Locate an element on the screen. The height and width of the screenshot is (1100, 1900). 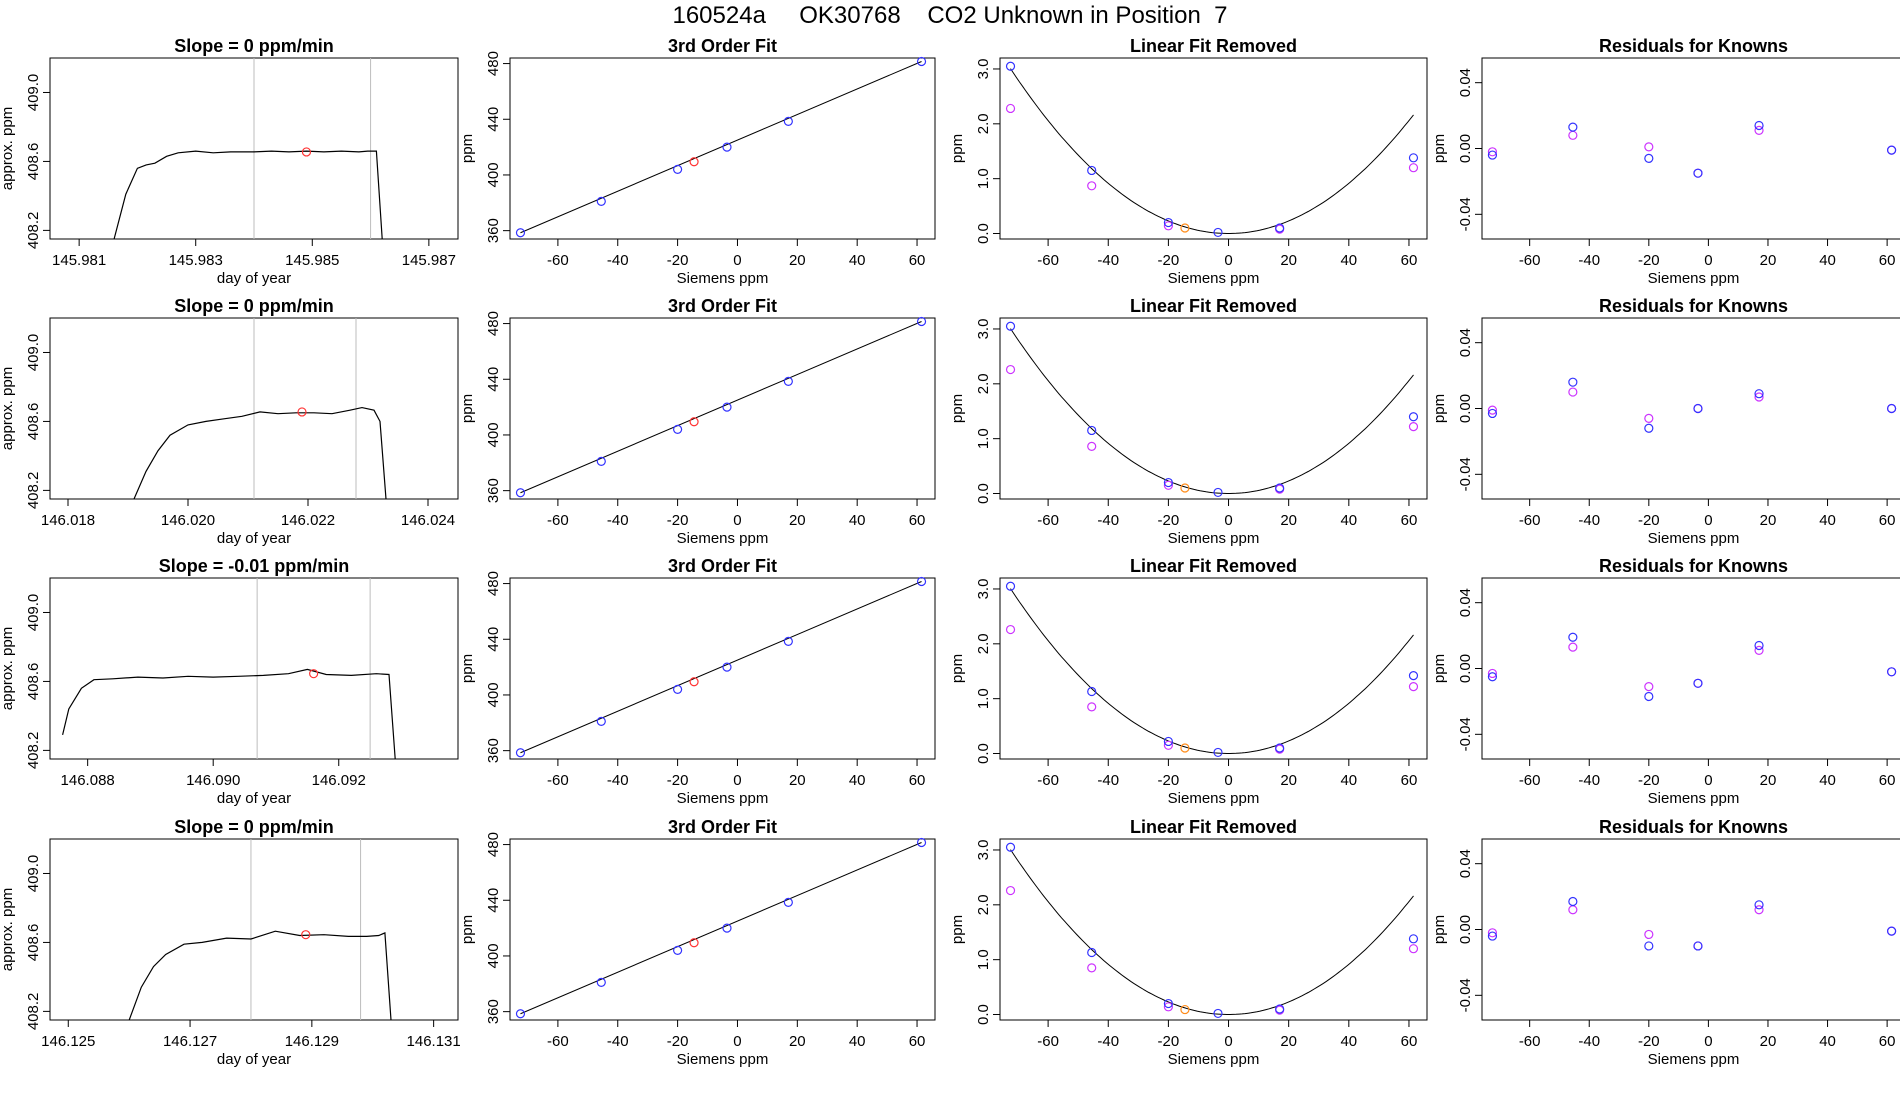
plot-frame is located at coordinates (1690, 668).